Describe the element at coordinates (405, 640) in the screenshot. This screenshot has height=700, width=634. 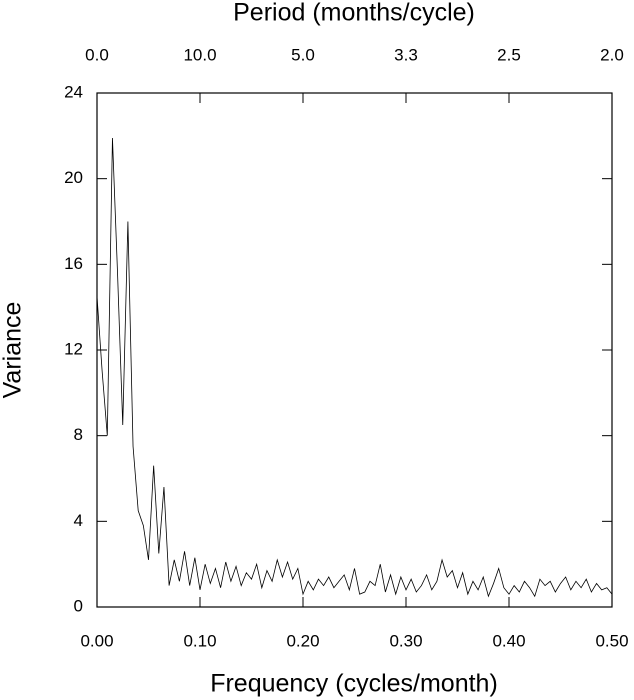
I see `x-tick-label: 0.30` at that location.